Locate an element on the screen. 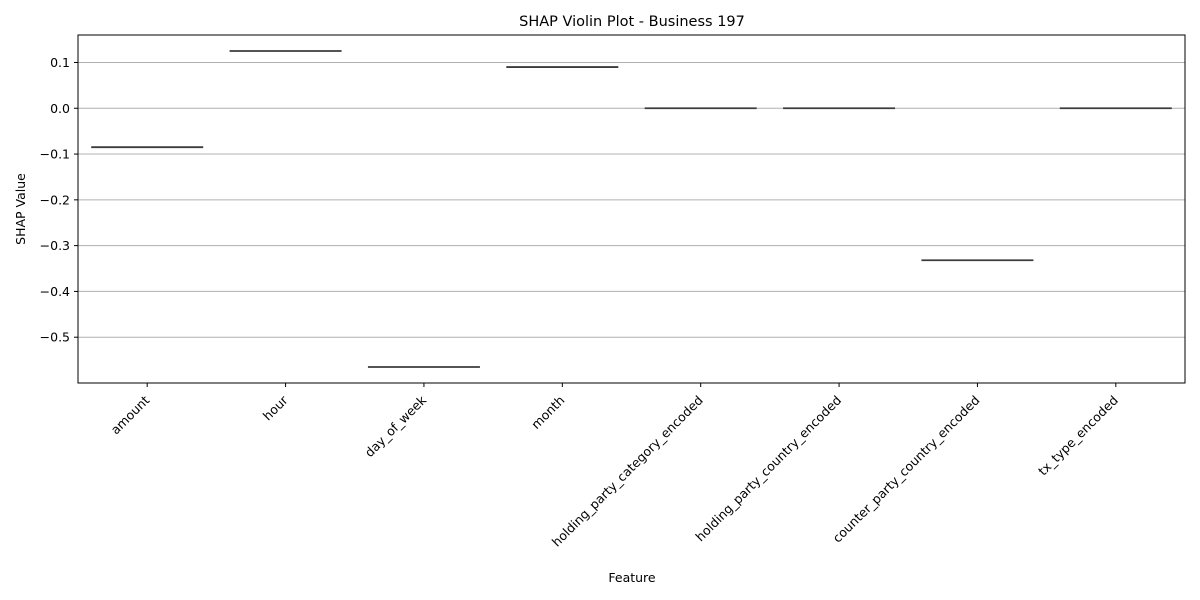  x-tick-label: holding_party_country_encoded is located at coordinates (768, 469).